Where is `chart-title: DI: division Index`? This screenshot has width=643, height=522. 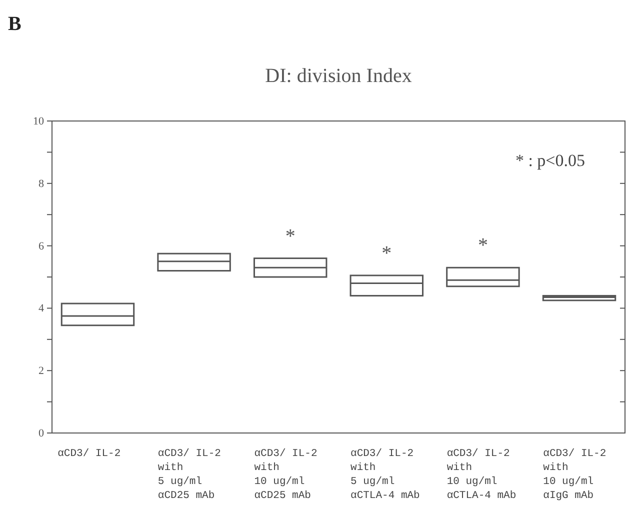 chart-title: DI: division Index is located at coordinates (338, 76).